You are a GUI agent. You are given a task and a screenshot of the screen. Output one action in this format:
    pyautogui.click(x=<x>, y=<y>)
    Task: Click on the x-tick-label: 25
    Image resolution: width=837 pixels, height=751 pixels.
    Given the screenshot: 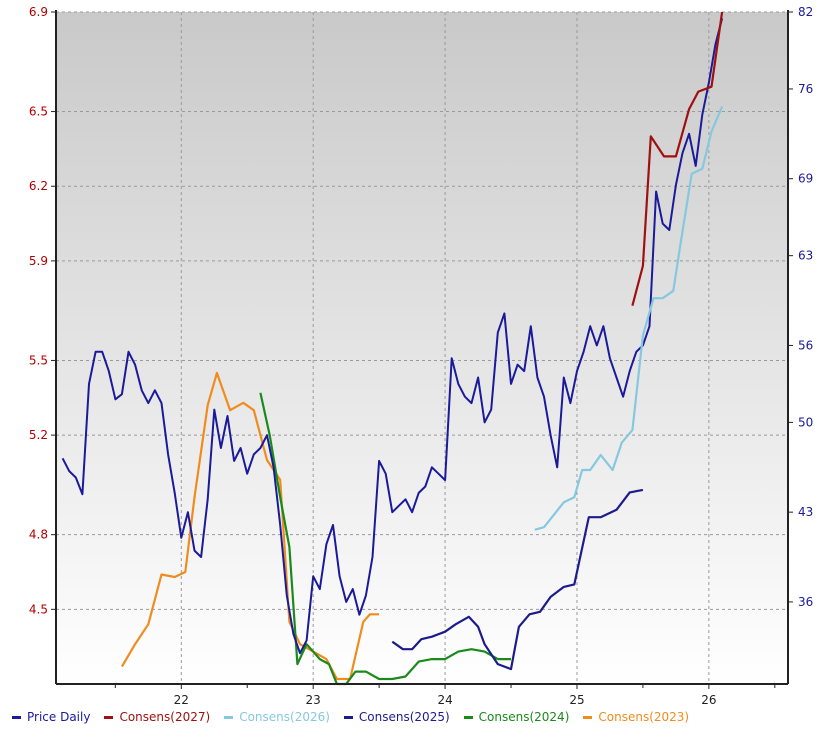 What is the action you would take?
    pyautogui.click(x=576, y=699)
    